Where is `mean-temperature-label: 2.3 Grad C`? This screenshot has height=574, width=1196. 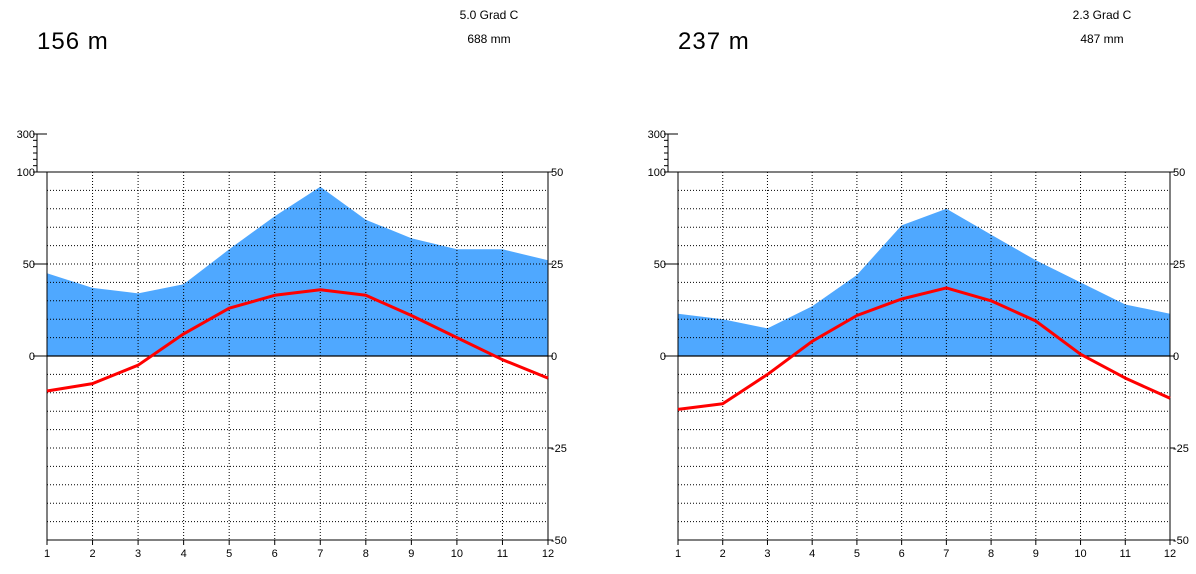
mean-temperature-label: 2.3 Grad C is located at coordinates (1102, 15).